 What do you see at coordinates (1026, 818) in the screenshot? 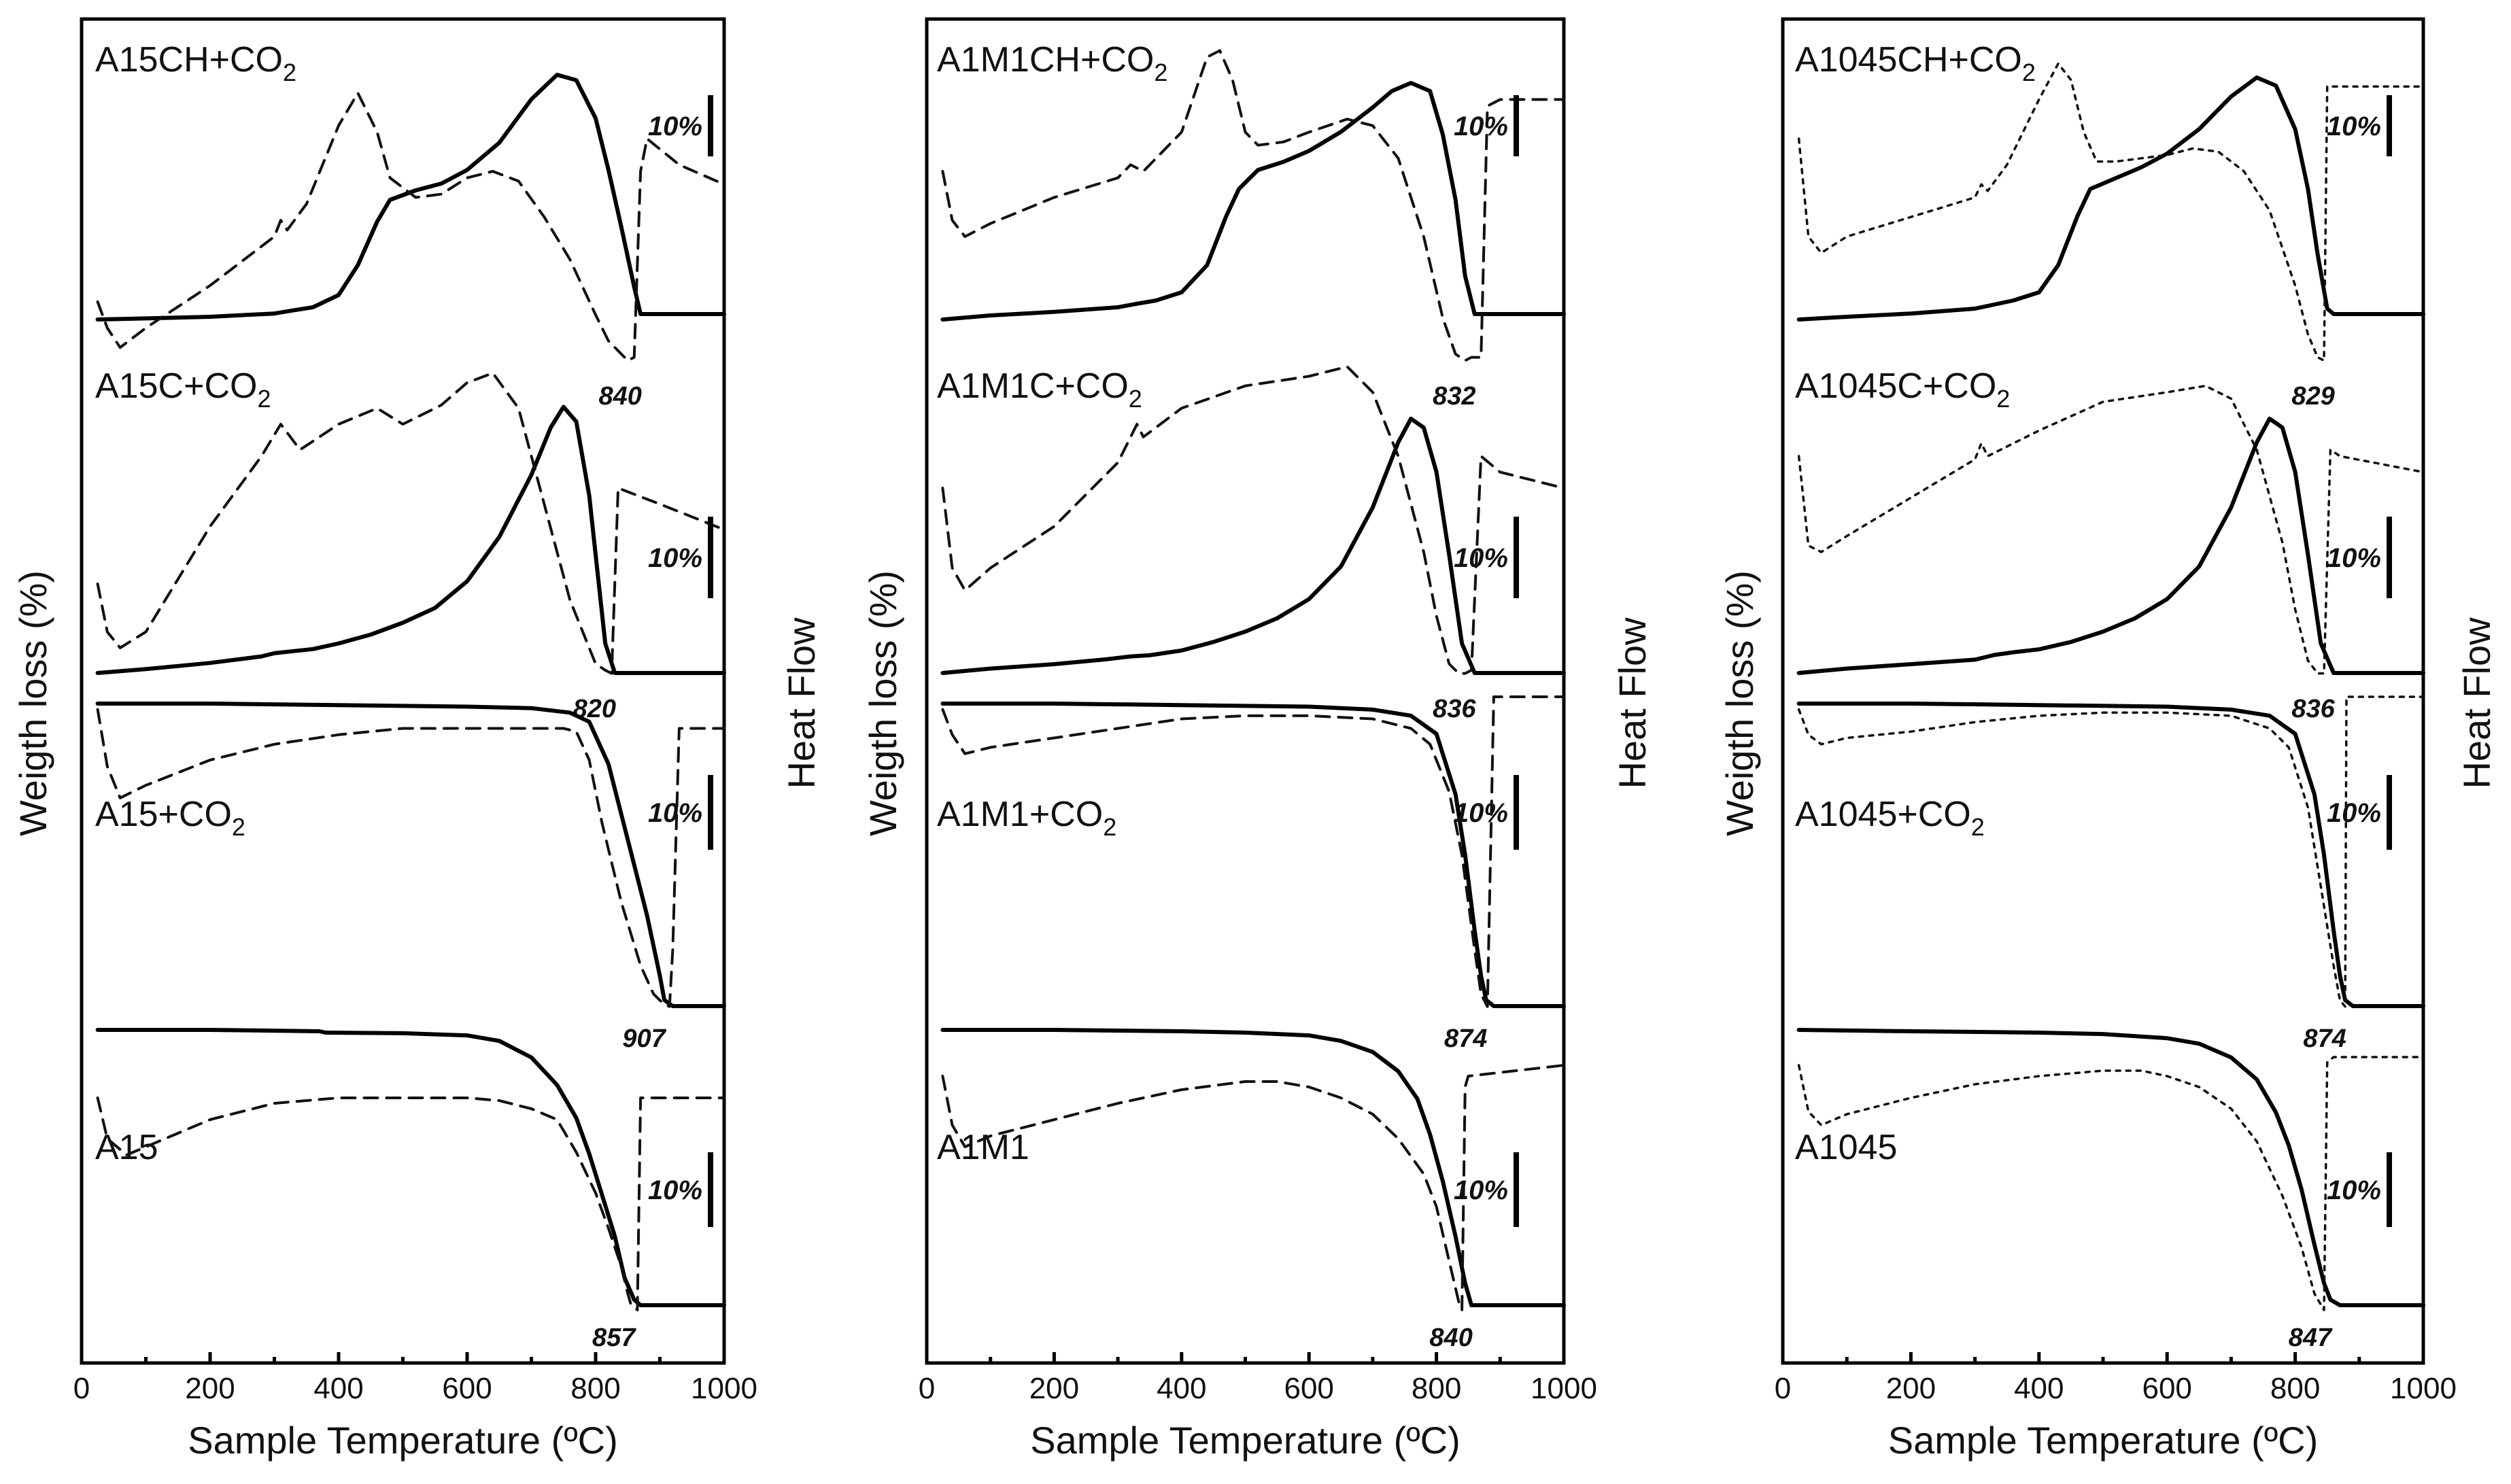
I see `sample-label: A1M1+CO2` at bounding box center [1026, 818].